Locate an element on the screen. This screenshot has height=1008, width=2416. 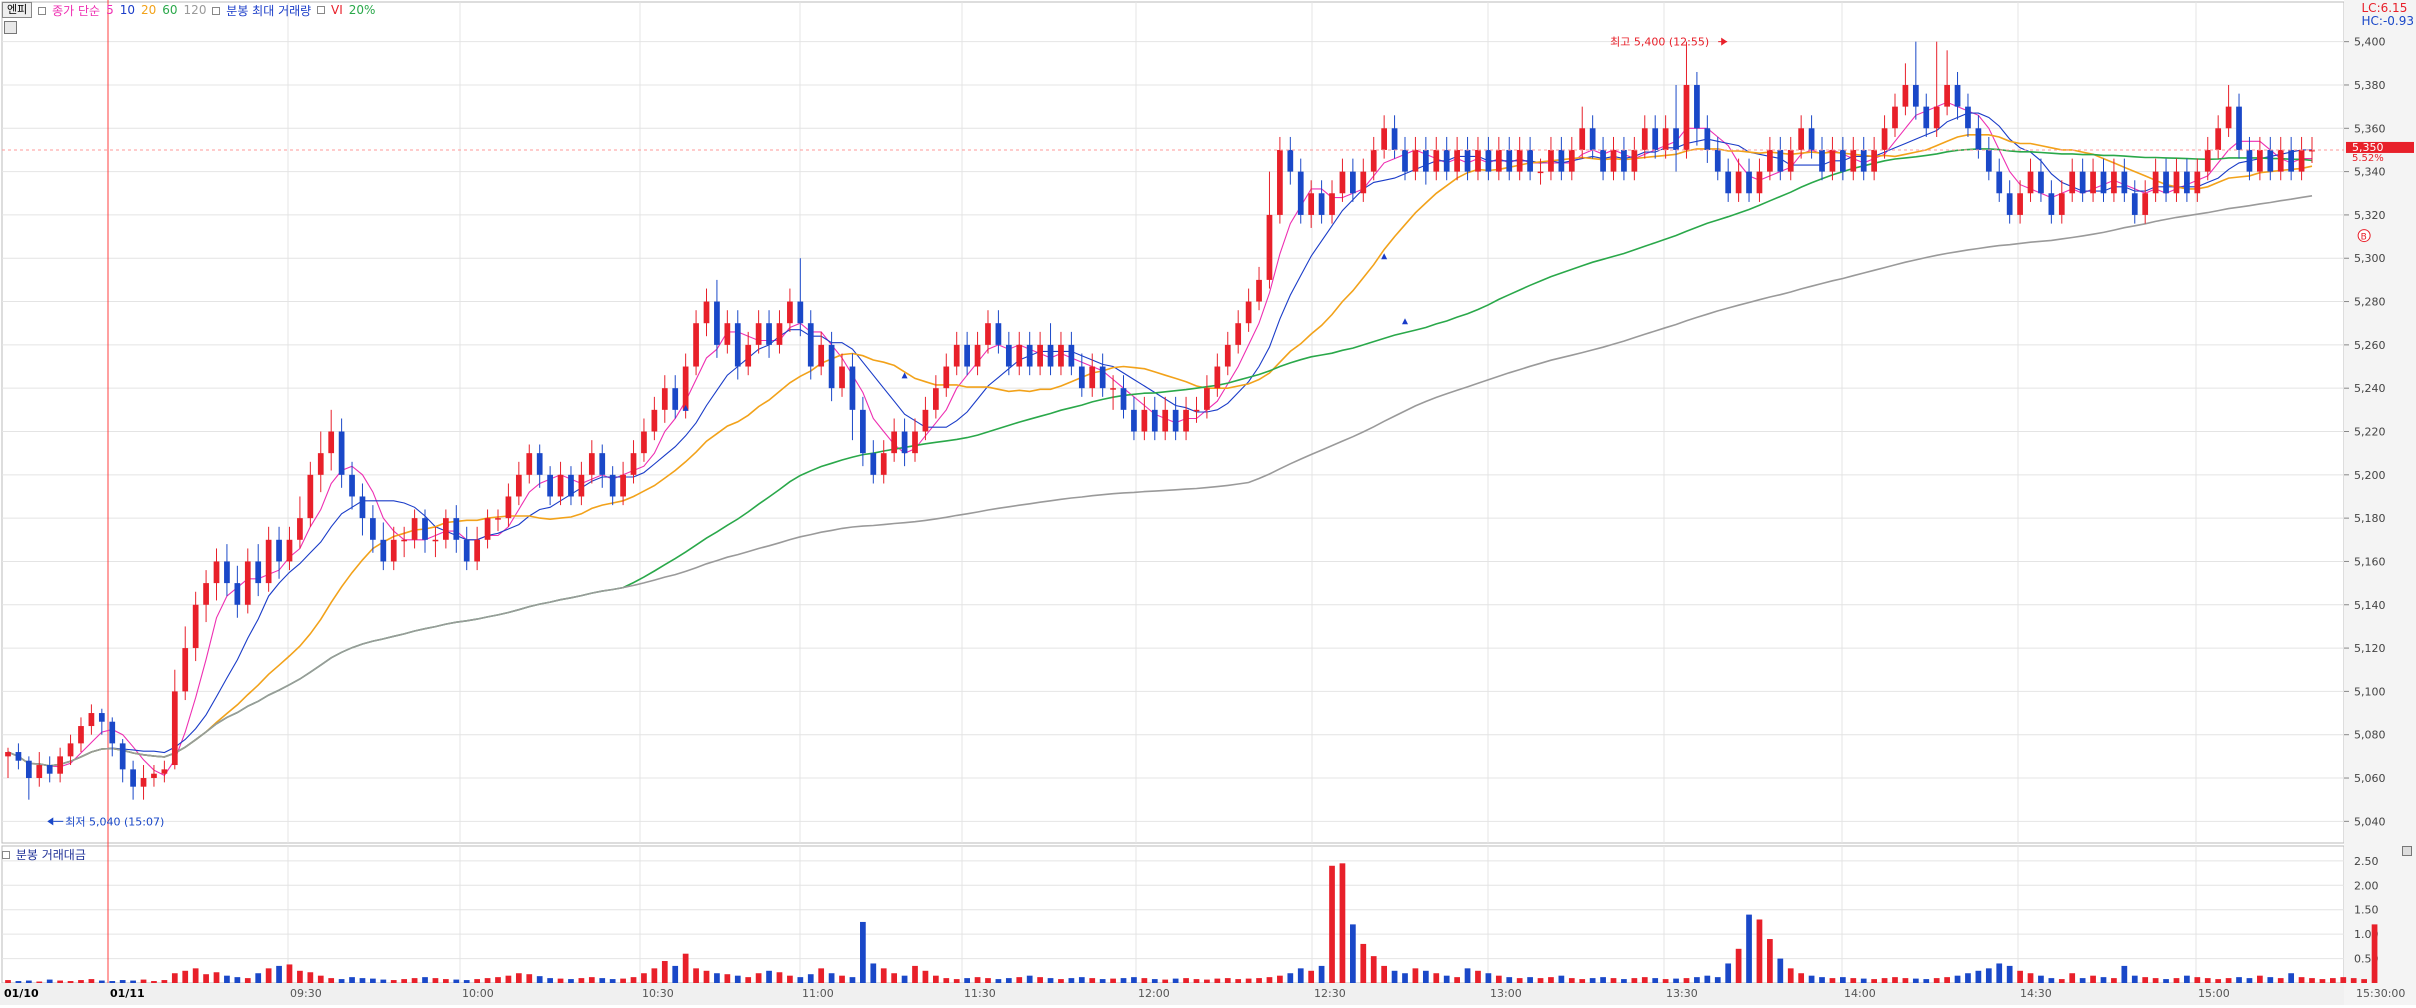
vi-label: VI is located at coordinates (337, 10).